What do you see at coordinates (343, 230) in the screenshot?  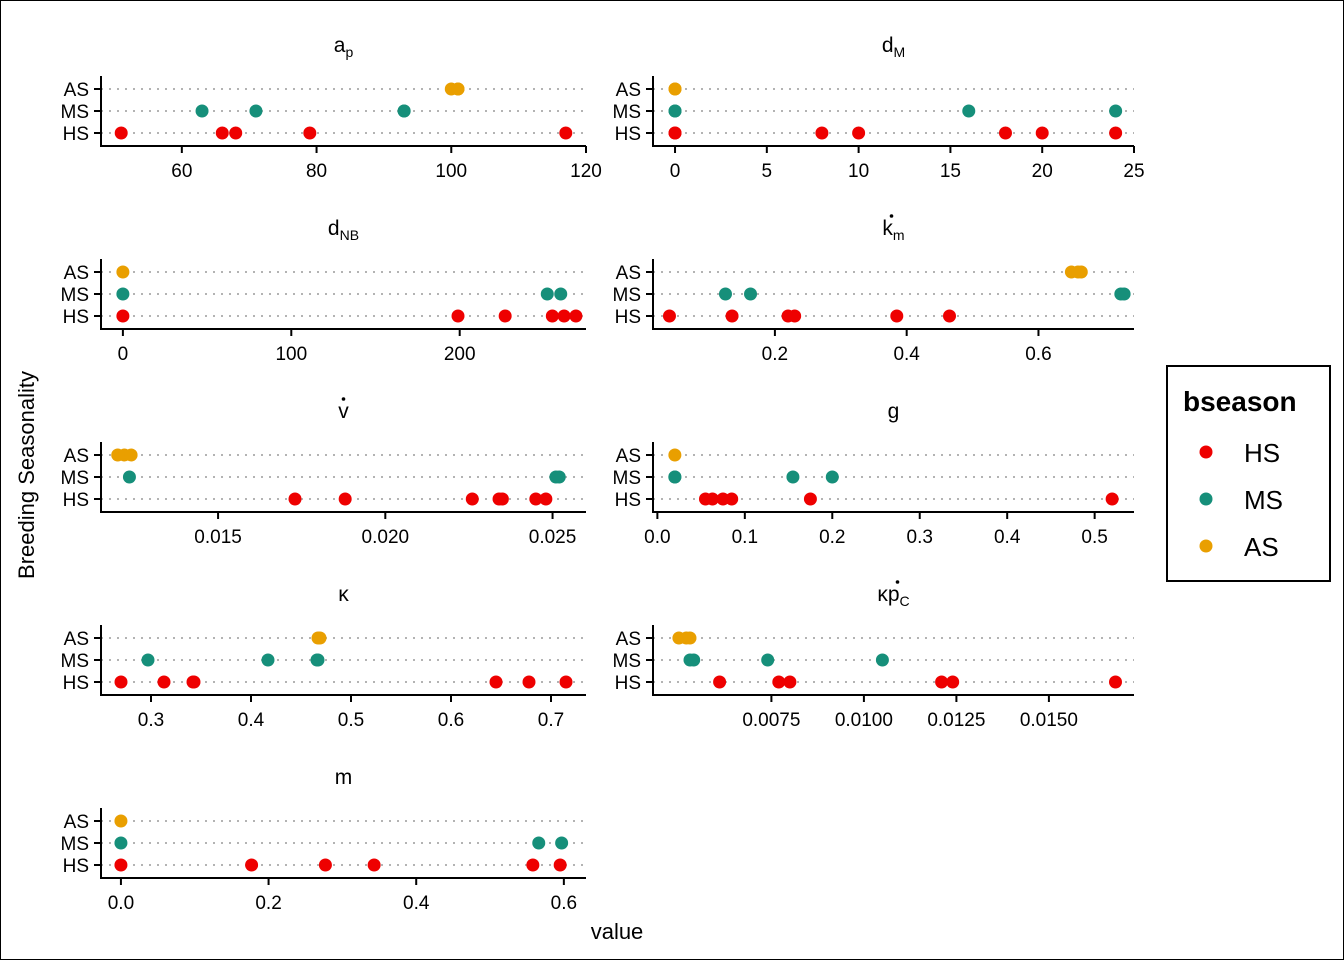 I see `panel-title: dNB` at bounding box center [343, 230].